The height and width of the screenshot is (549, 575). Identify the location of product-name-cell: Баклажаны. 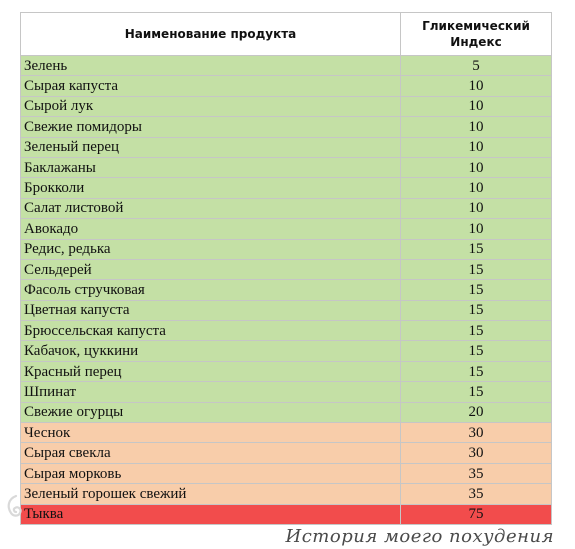
(210, 167).